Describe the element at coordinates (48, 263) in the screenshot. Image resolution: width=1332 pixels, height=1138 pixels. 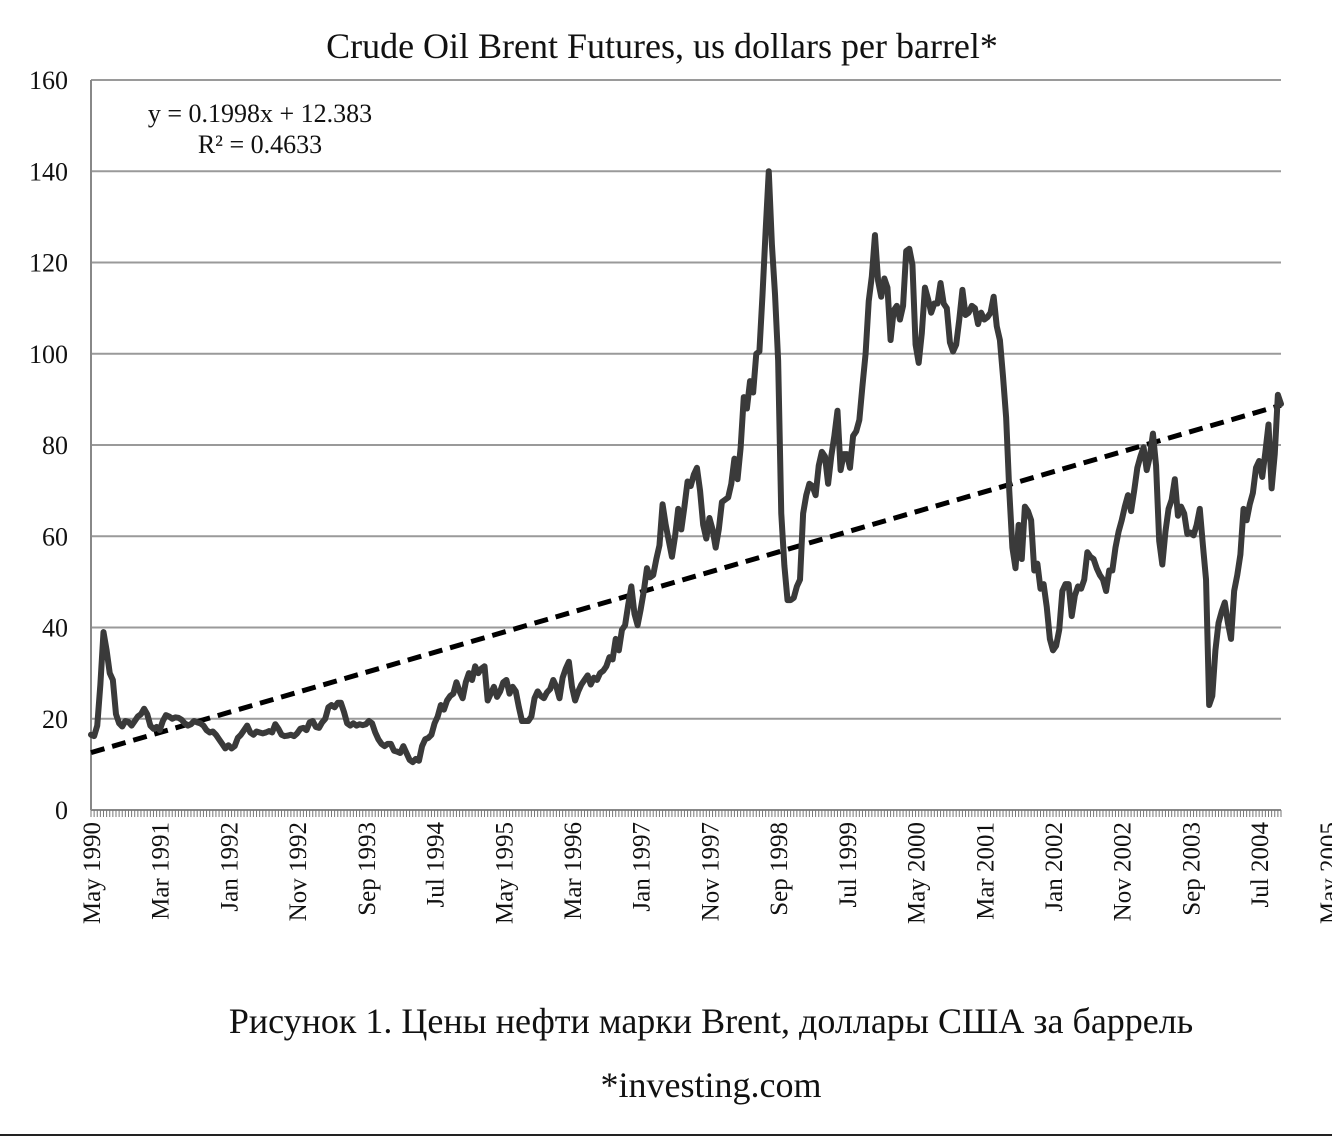
I see `y-tick-label: 120` at that location.